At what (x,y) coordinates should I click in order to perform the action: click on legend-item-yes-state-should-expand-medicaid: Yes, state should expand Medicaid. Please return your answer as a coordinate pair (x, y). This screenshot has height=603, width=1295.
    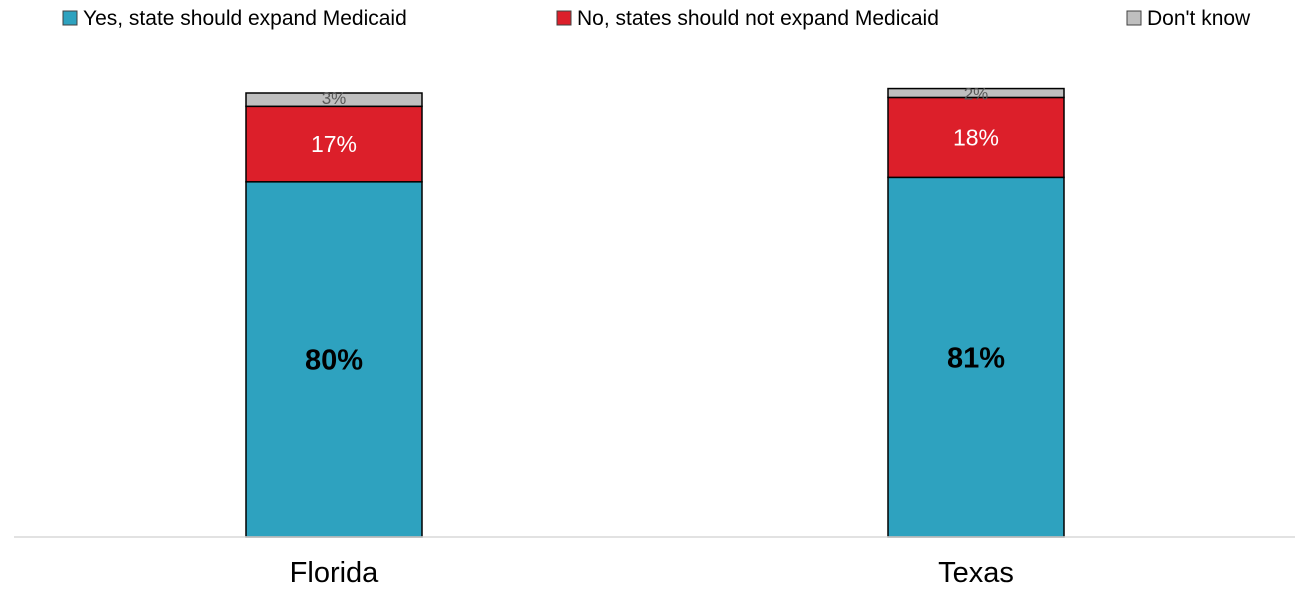
    Looking at the image, I should click on (234, 18).